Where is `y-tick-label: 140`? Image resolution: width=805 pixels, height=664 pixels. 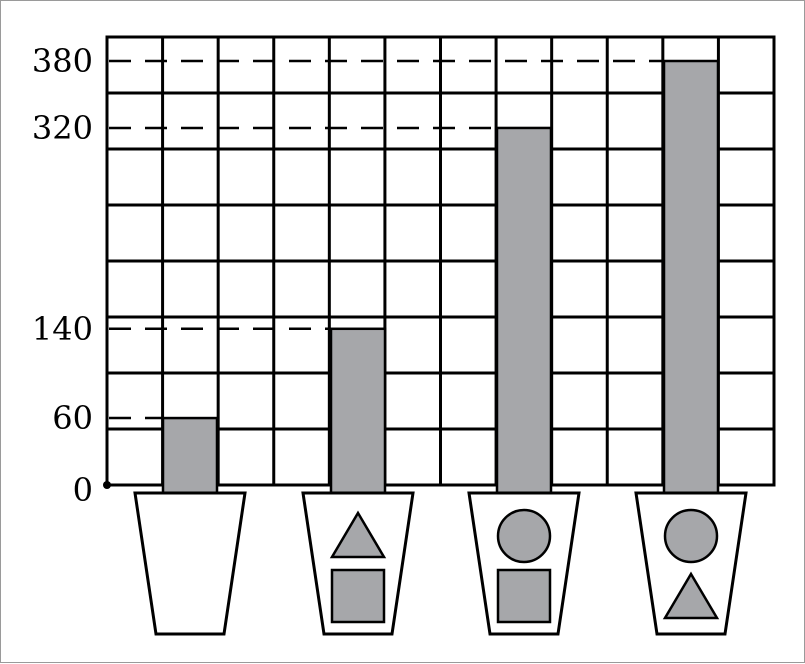 y-tick-label: 140 is located at coordinates (62, 329).